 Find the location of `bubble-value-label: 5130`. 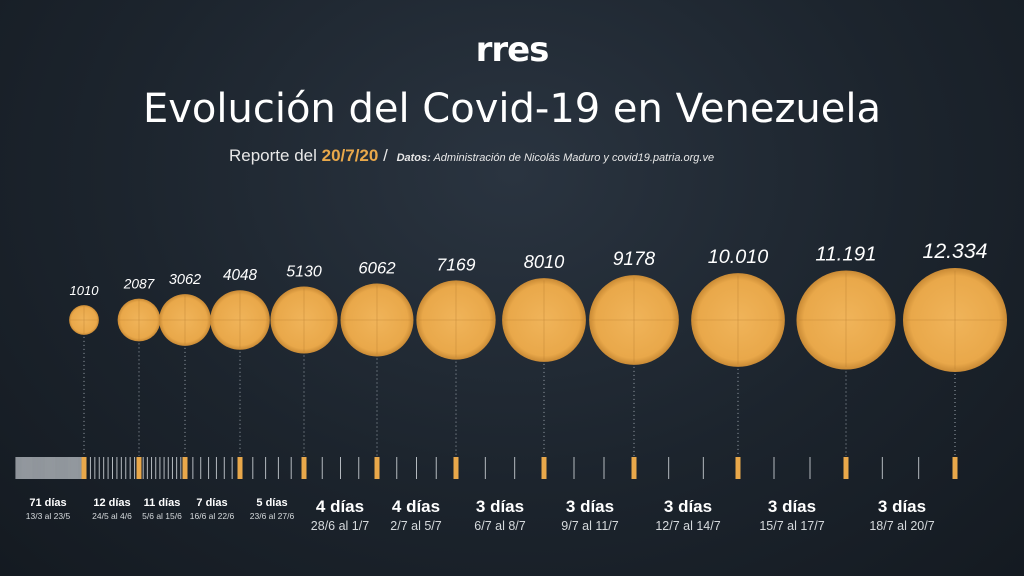

bubble-value-label: 5130 is located at coordinates (304, 271).